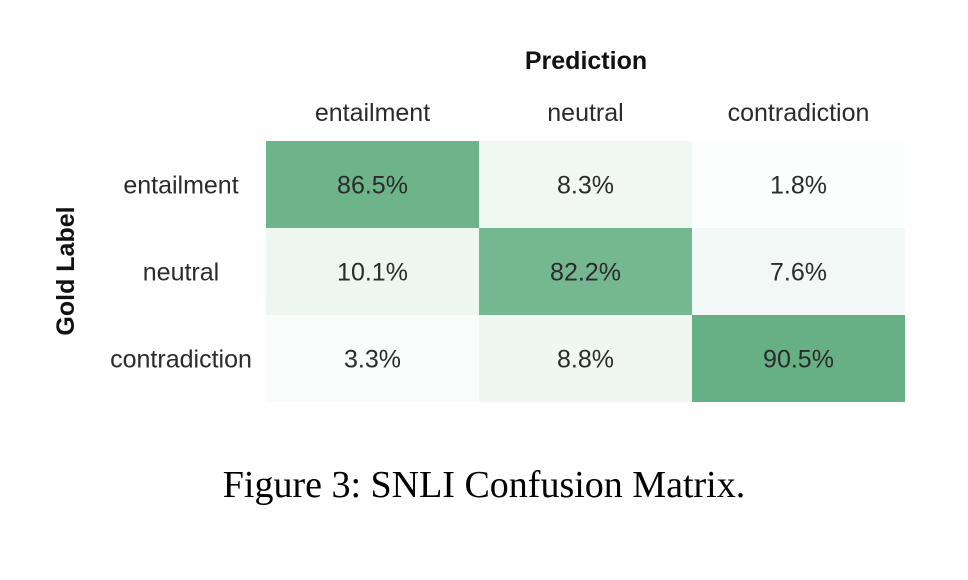 Image resolution: width=968 pixels, height=580 pixels. Describe the element at coordinates (180, 186) in the screenshot. I see `y-tick-label: entailment` at that location.